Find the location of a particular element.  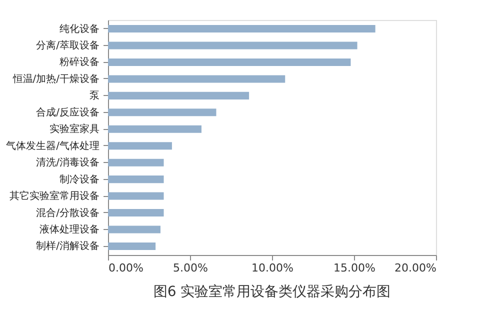

text: 图6 实验室常用设备类仪器采购分布图 is located at coordinates (272, 292).